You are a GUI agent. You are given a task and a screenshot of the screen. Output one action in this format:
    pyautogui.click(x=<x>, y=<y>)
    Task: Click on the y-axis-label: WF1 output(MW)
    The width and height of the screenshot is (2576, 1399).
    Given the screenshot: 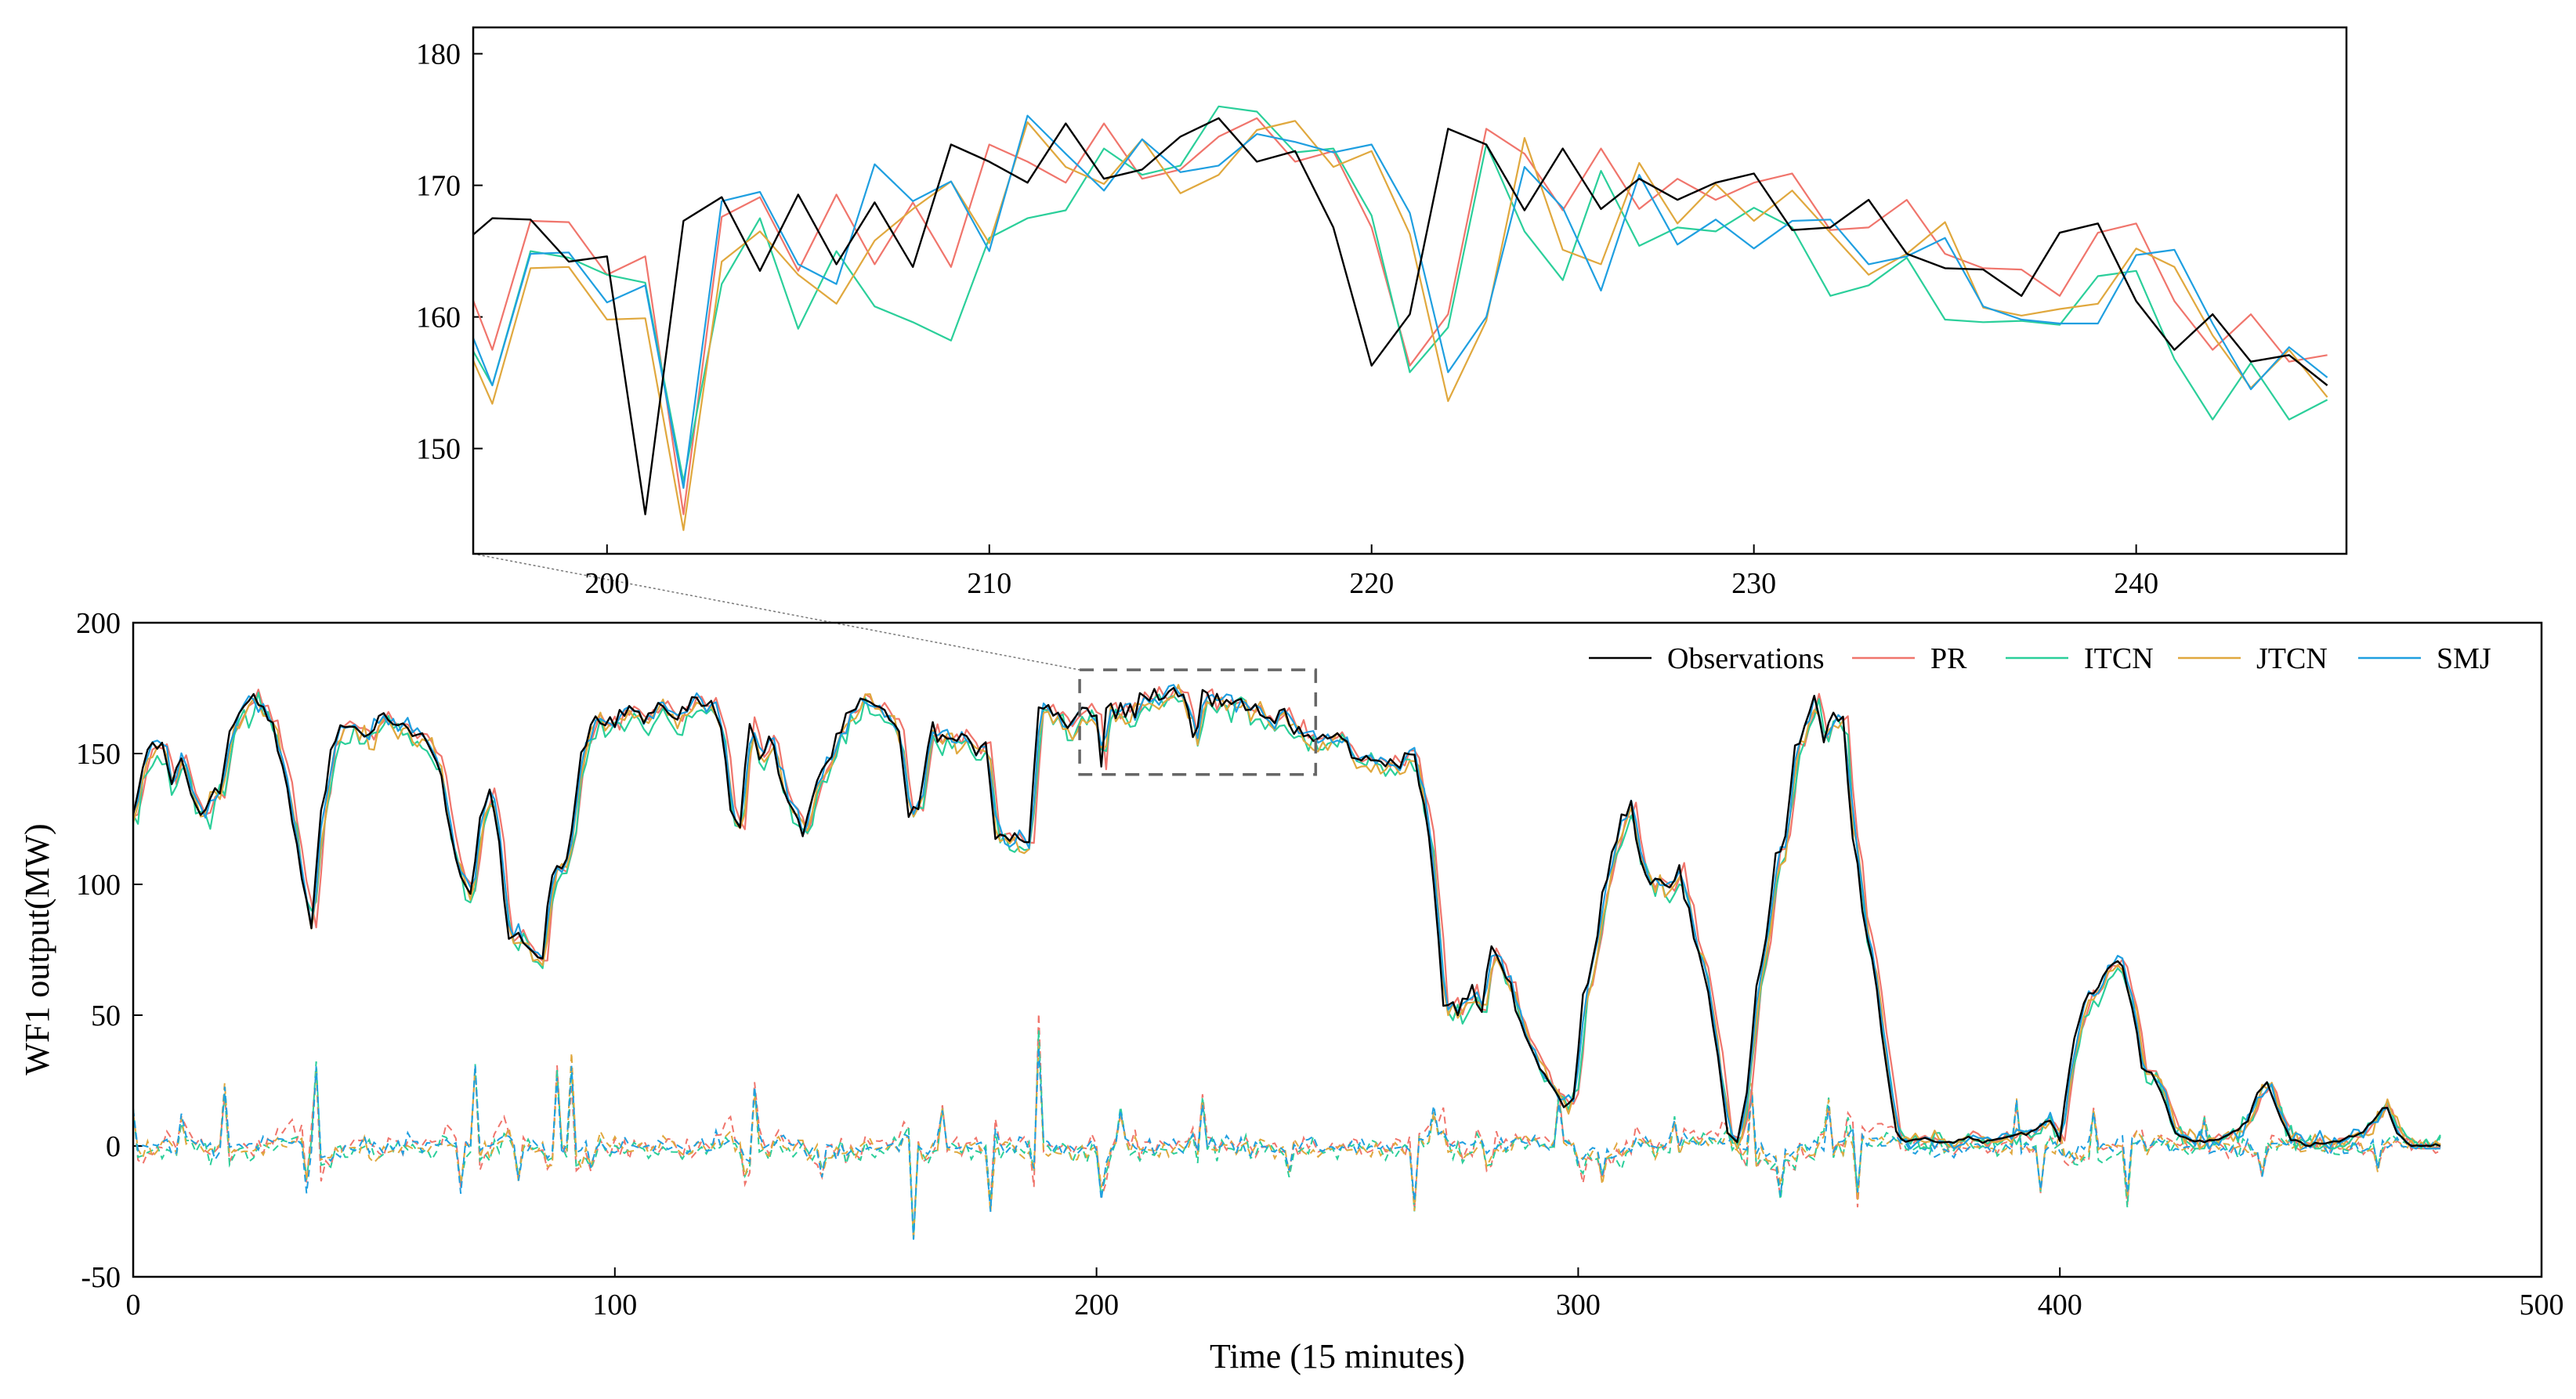 What is the action you would take?
    pyautogui.click(x=37, y=949)
    